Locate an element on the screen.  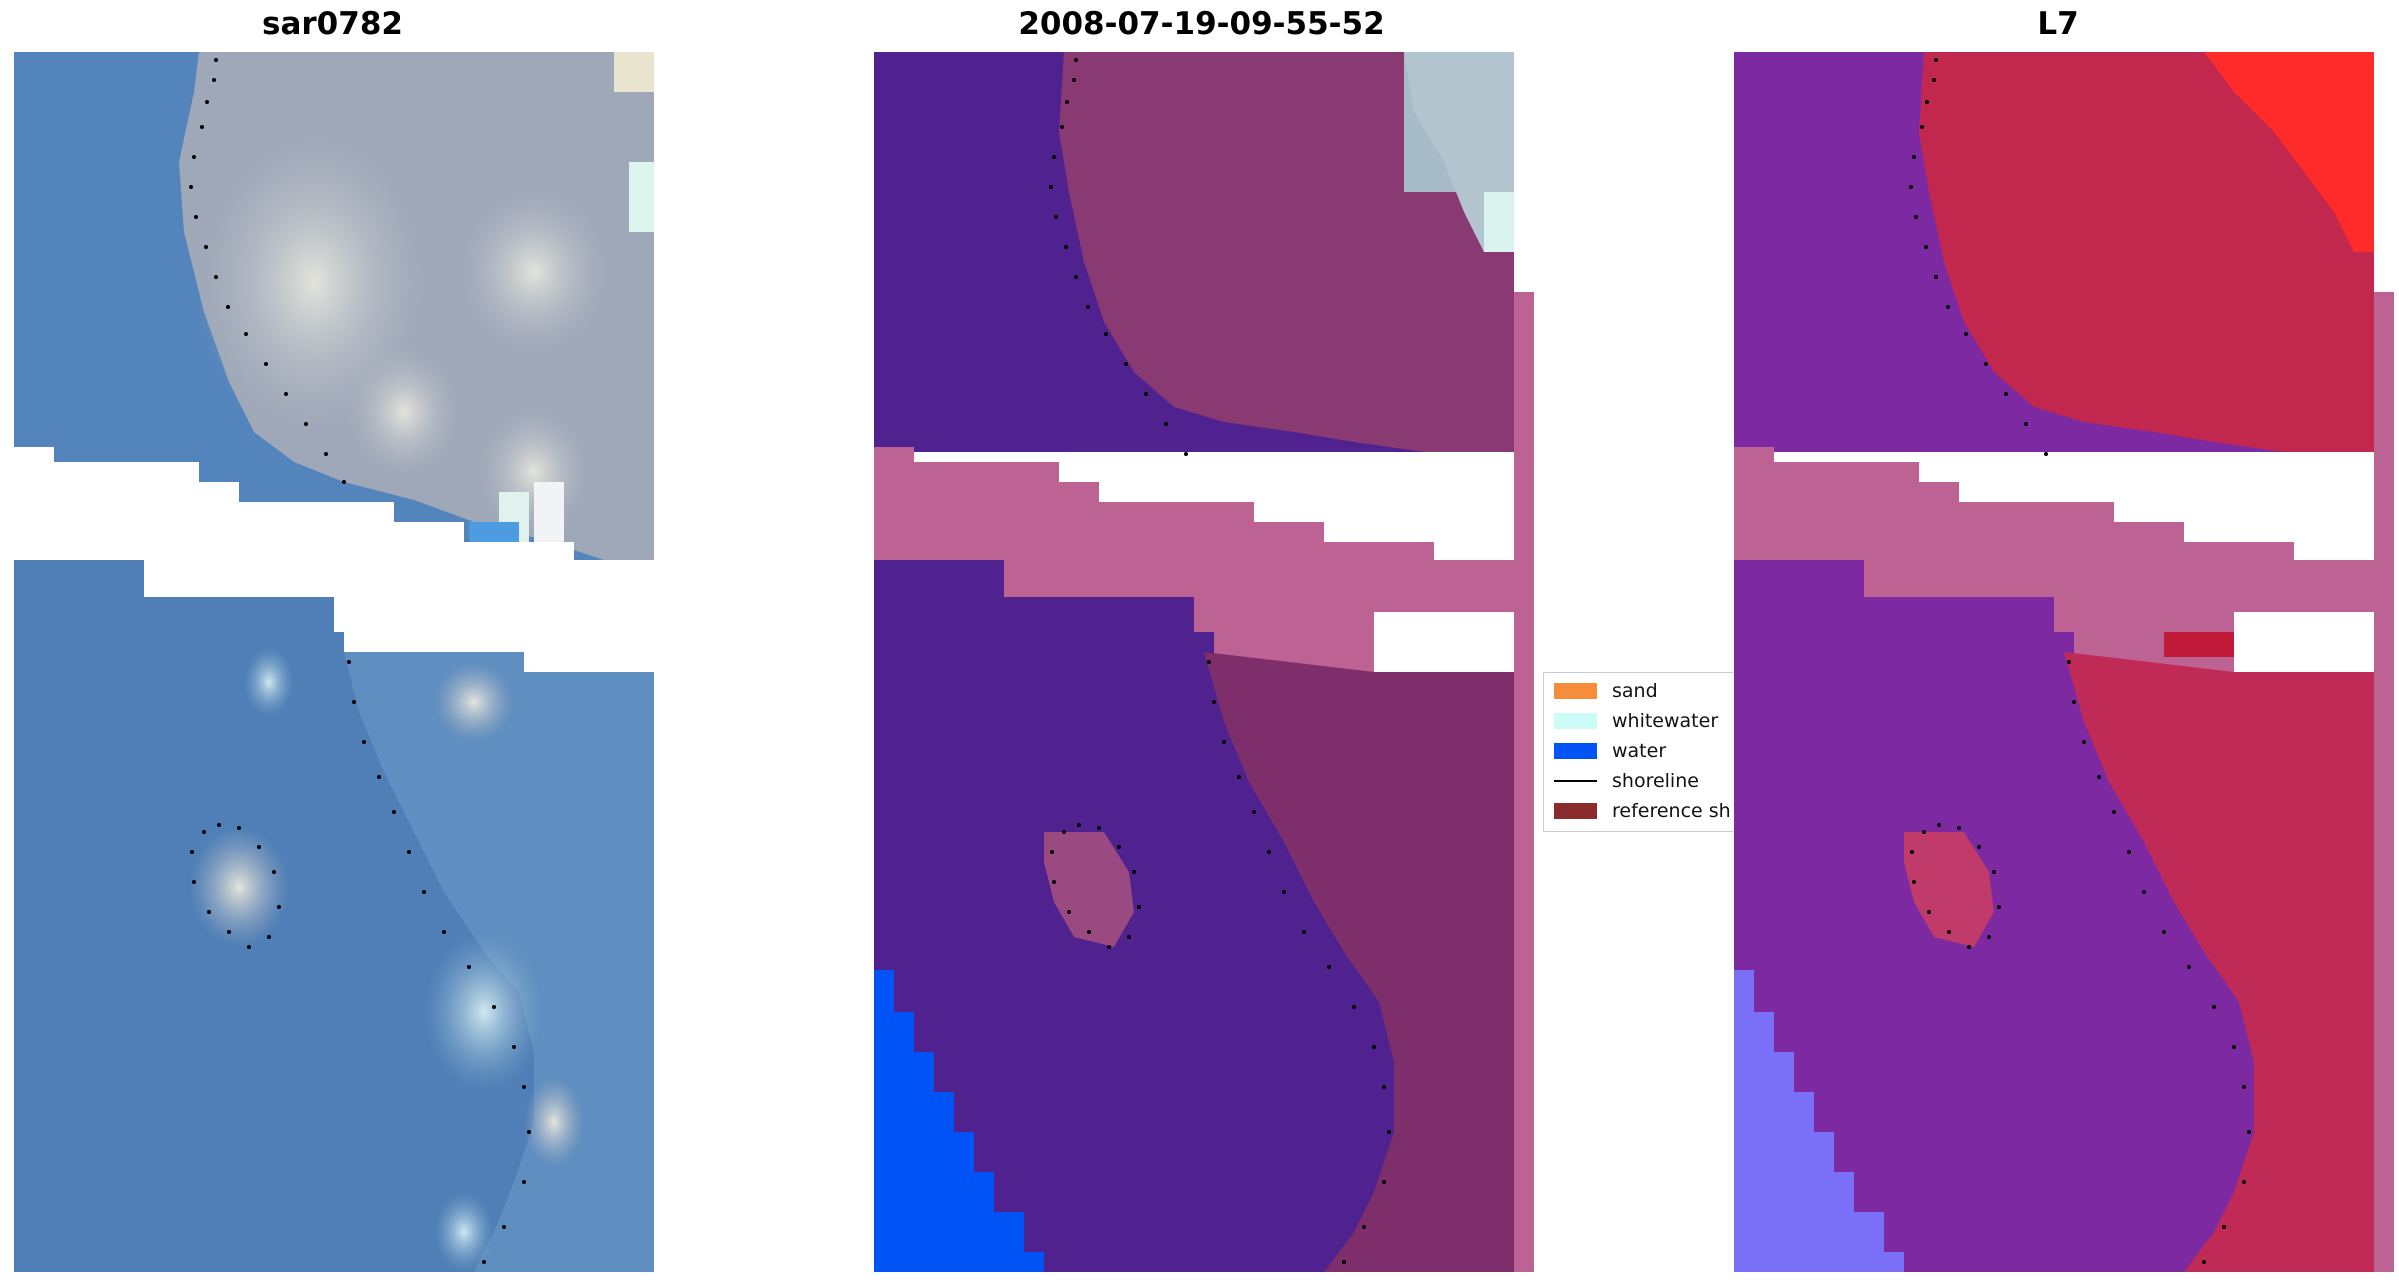
legend-item-reference: reference sh is located at coordinates (1642, 811).